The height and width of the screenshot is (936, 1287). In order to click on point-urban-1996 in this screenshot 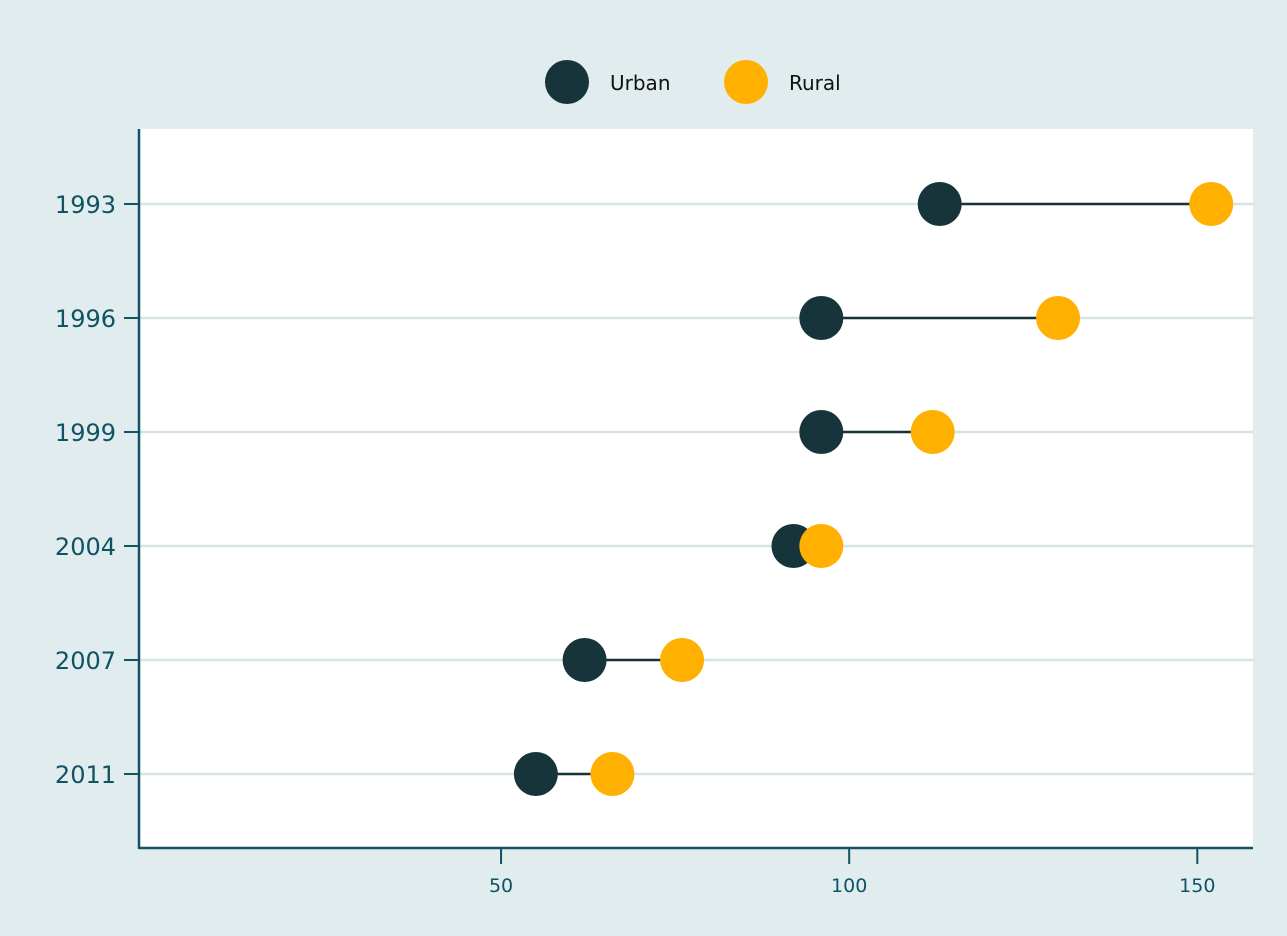, I will do `click(821, 318)`.